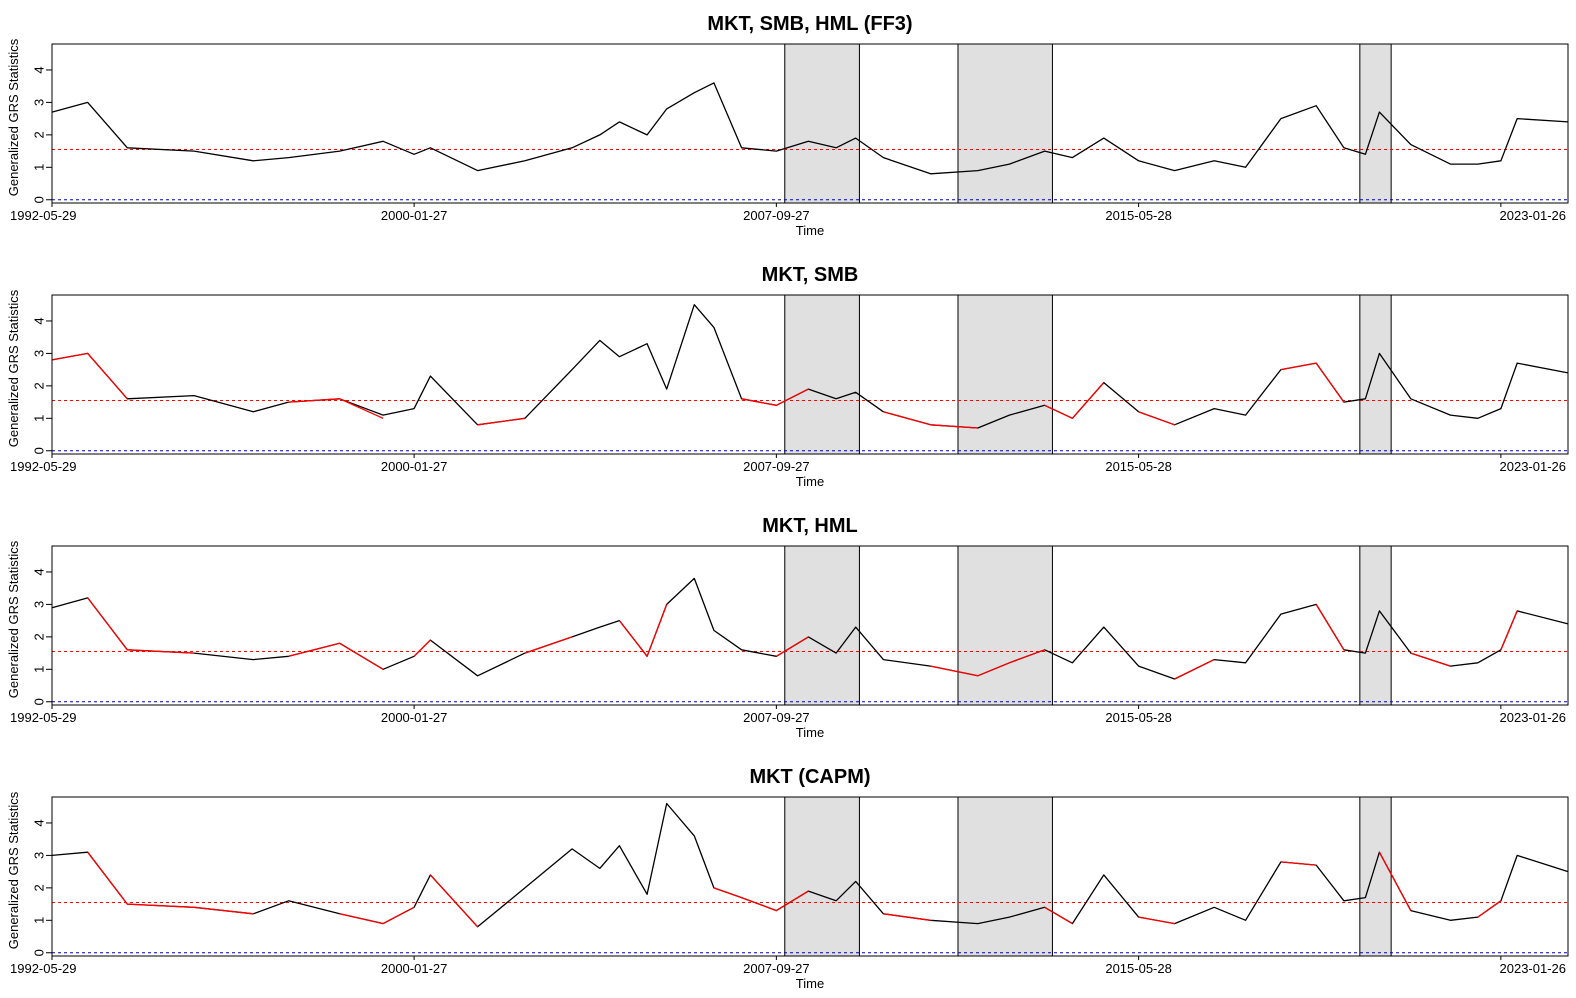 The height and width of the screenshot is (998, 1576). I want to click on chart-title: MKT, HML, so click(810, 526).